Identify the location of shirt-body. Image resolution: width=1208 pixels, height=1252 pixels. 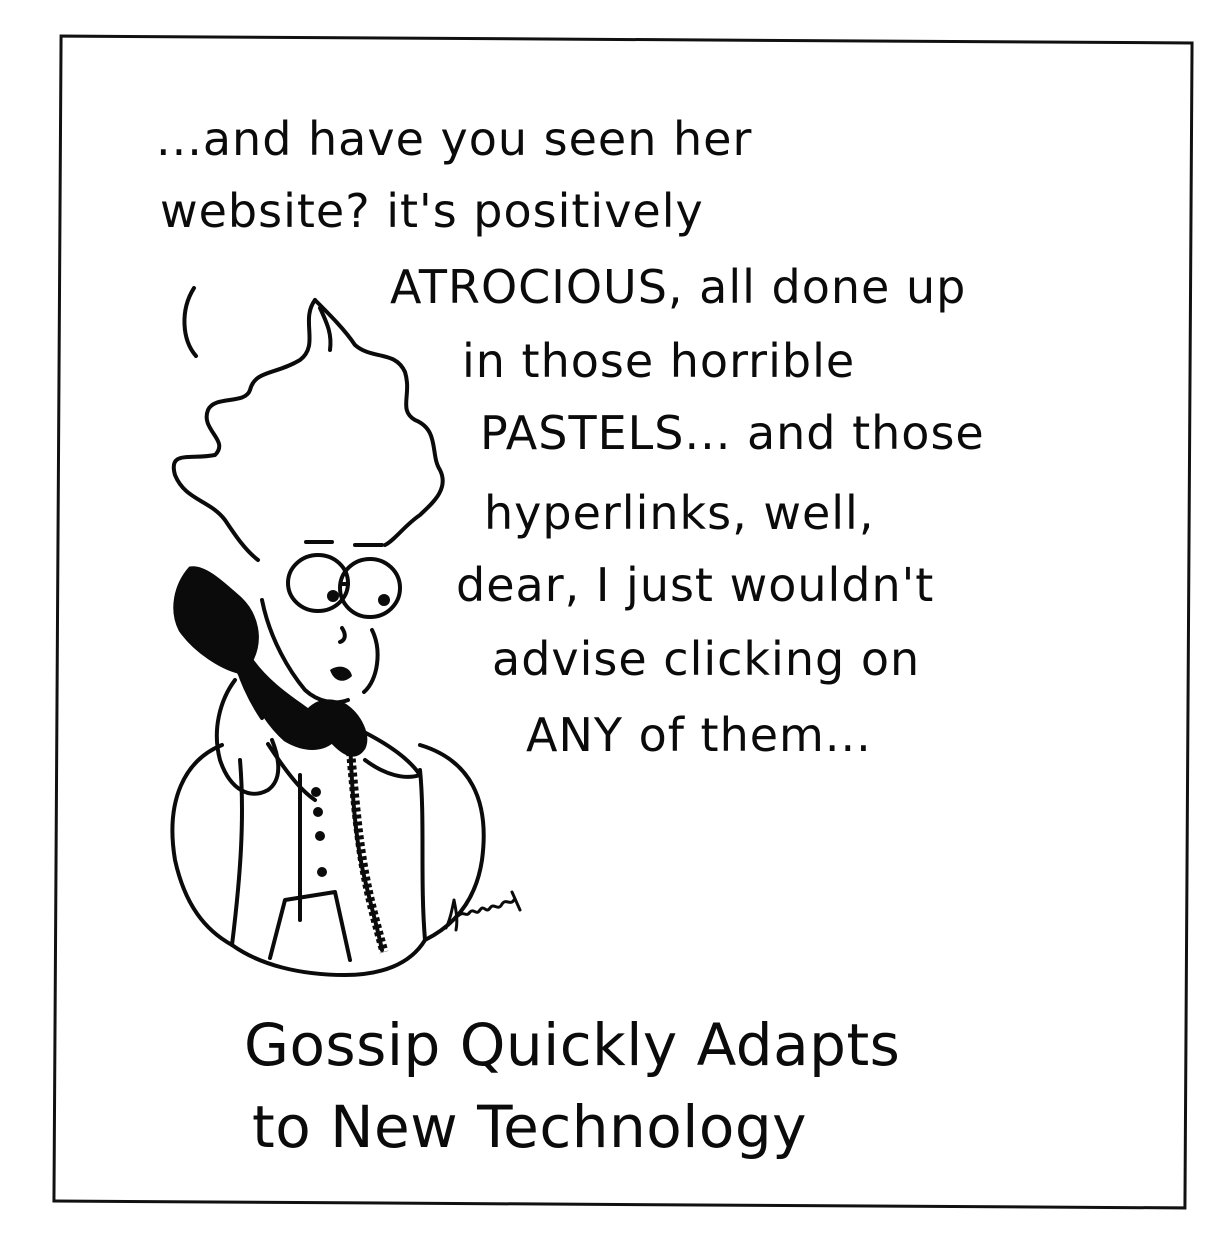
(328, 867).